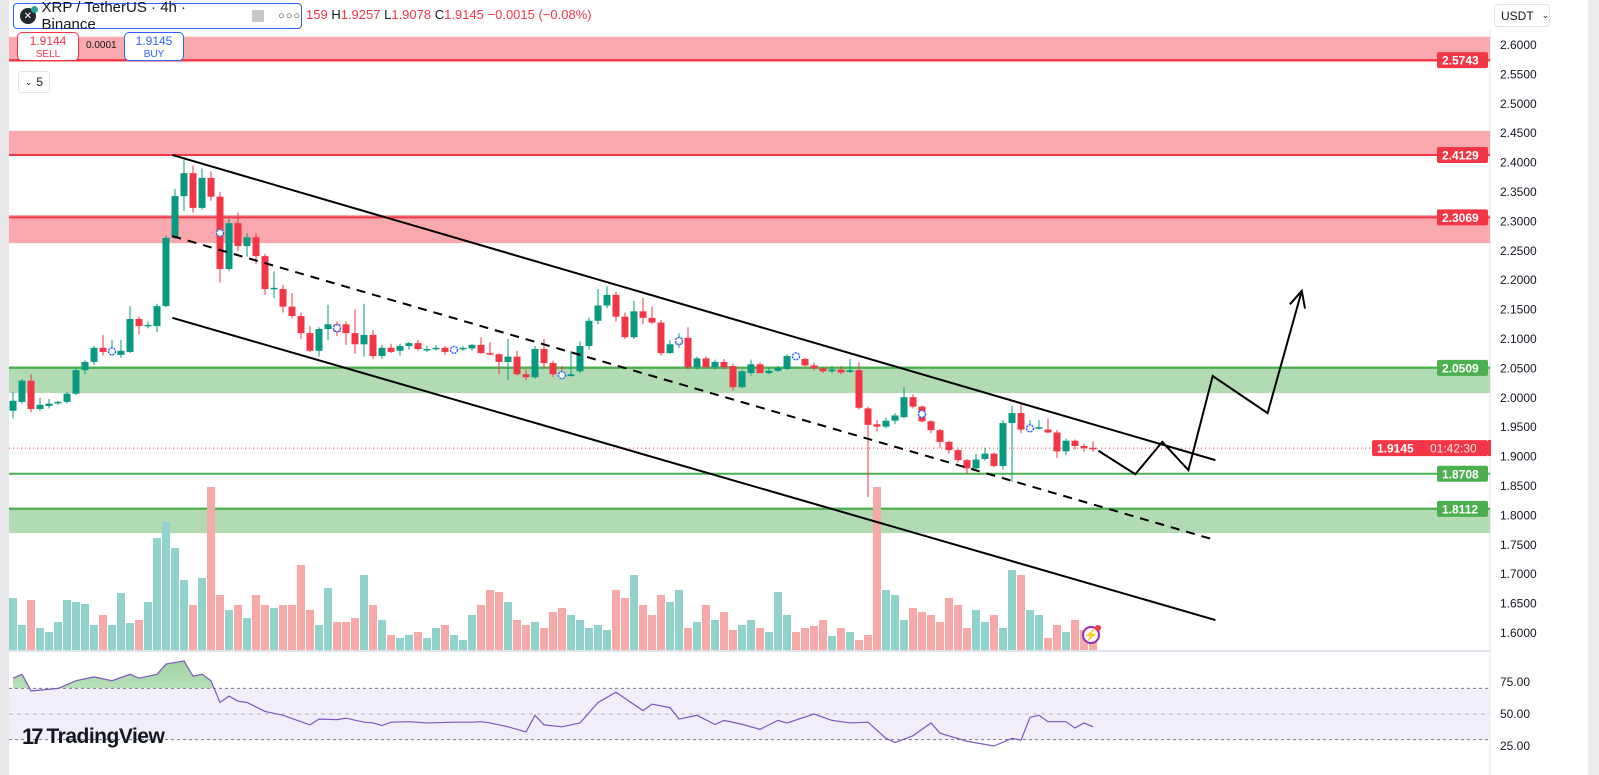  I want to click on sell-button: 1.9144 SELL, so click(48, 46).